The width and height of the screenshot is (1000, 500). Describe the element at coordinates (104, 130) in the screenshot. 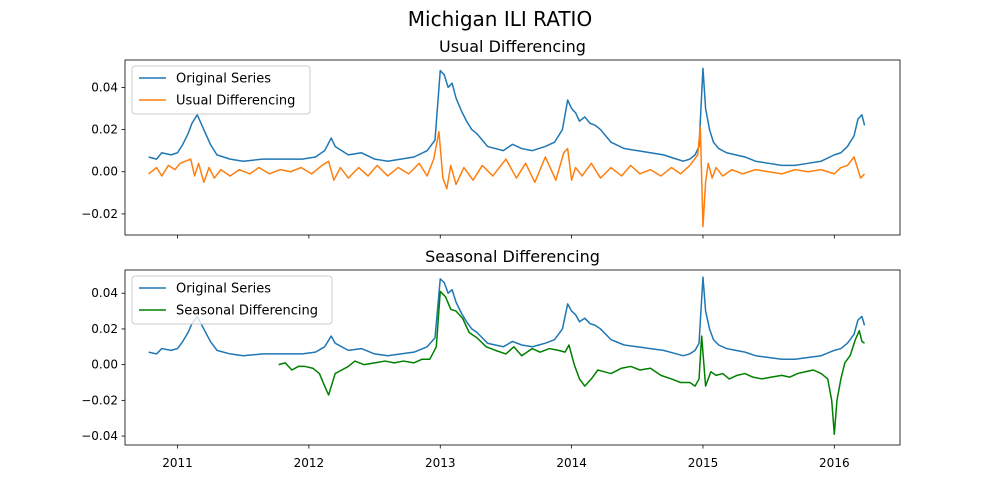

I see `usual-ytick-label: 0.02` at that location.